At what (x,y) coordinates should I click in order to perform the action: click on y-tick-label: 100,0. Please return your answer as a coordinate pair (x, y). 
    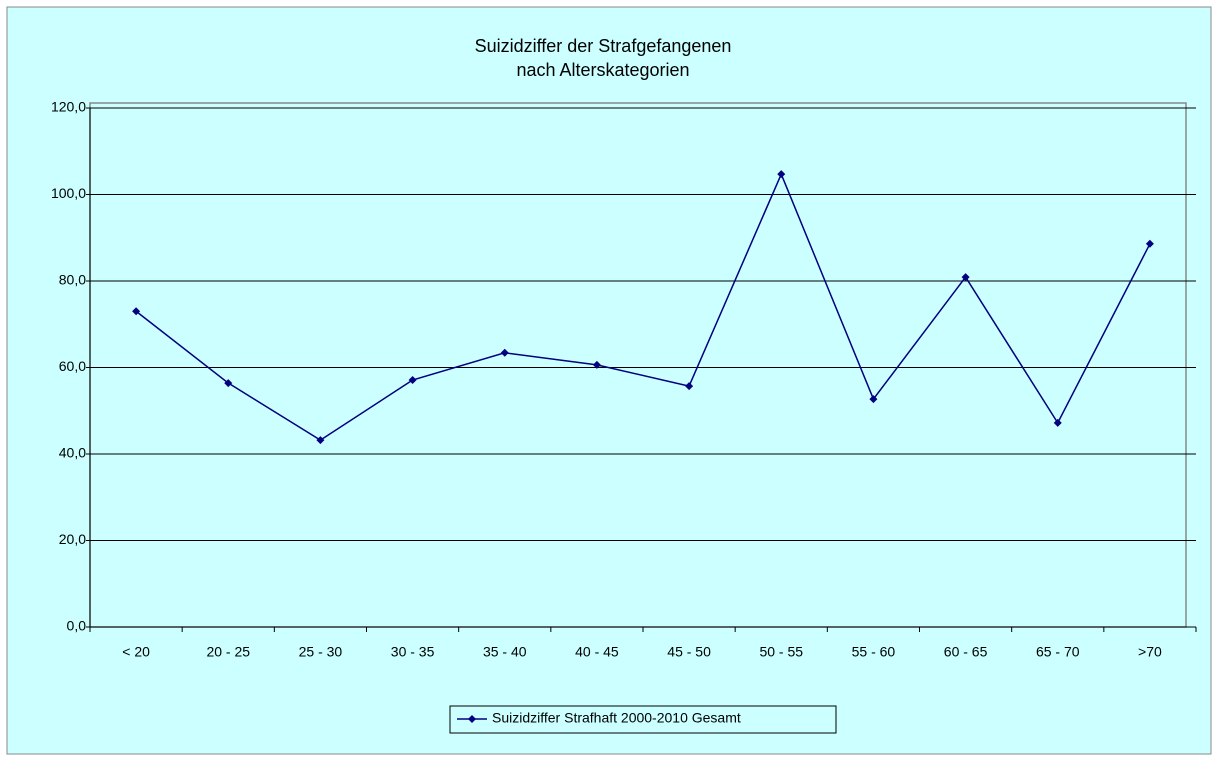
    Looking at the image, I should click on (68, 193).